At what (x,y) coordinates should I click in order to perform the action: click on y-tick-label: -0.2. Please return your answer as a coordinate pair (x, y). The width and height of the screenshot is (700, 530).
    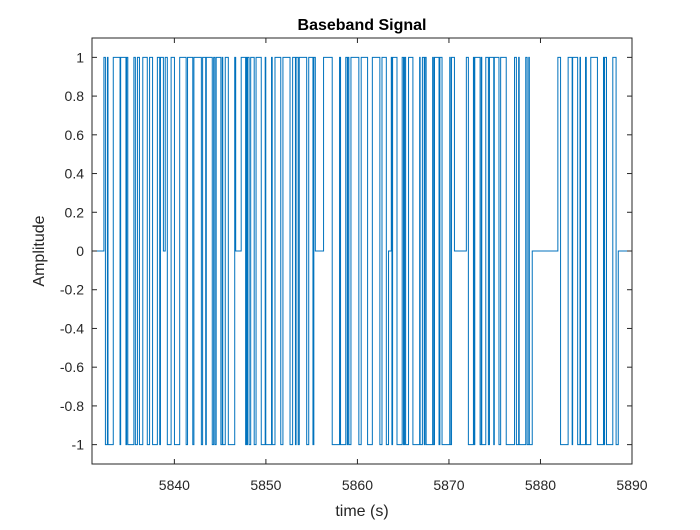
    Looking at the image, I should click on (72, 290).